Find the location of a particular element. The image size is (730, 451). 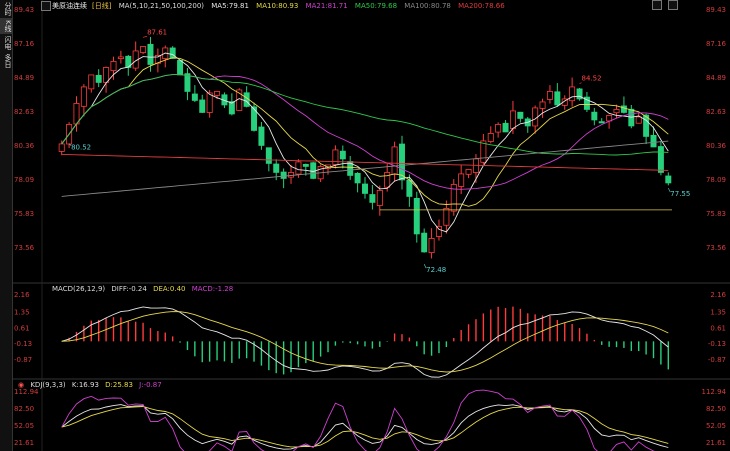

kdj-params-label: KDJ(9,3,3) is located at coordinates (48, 385).